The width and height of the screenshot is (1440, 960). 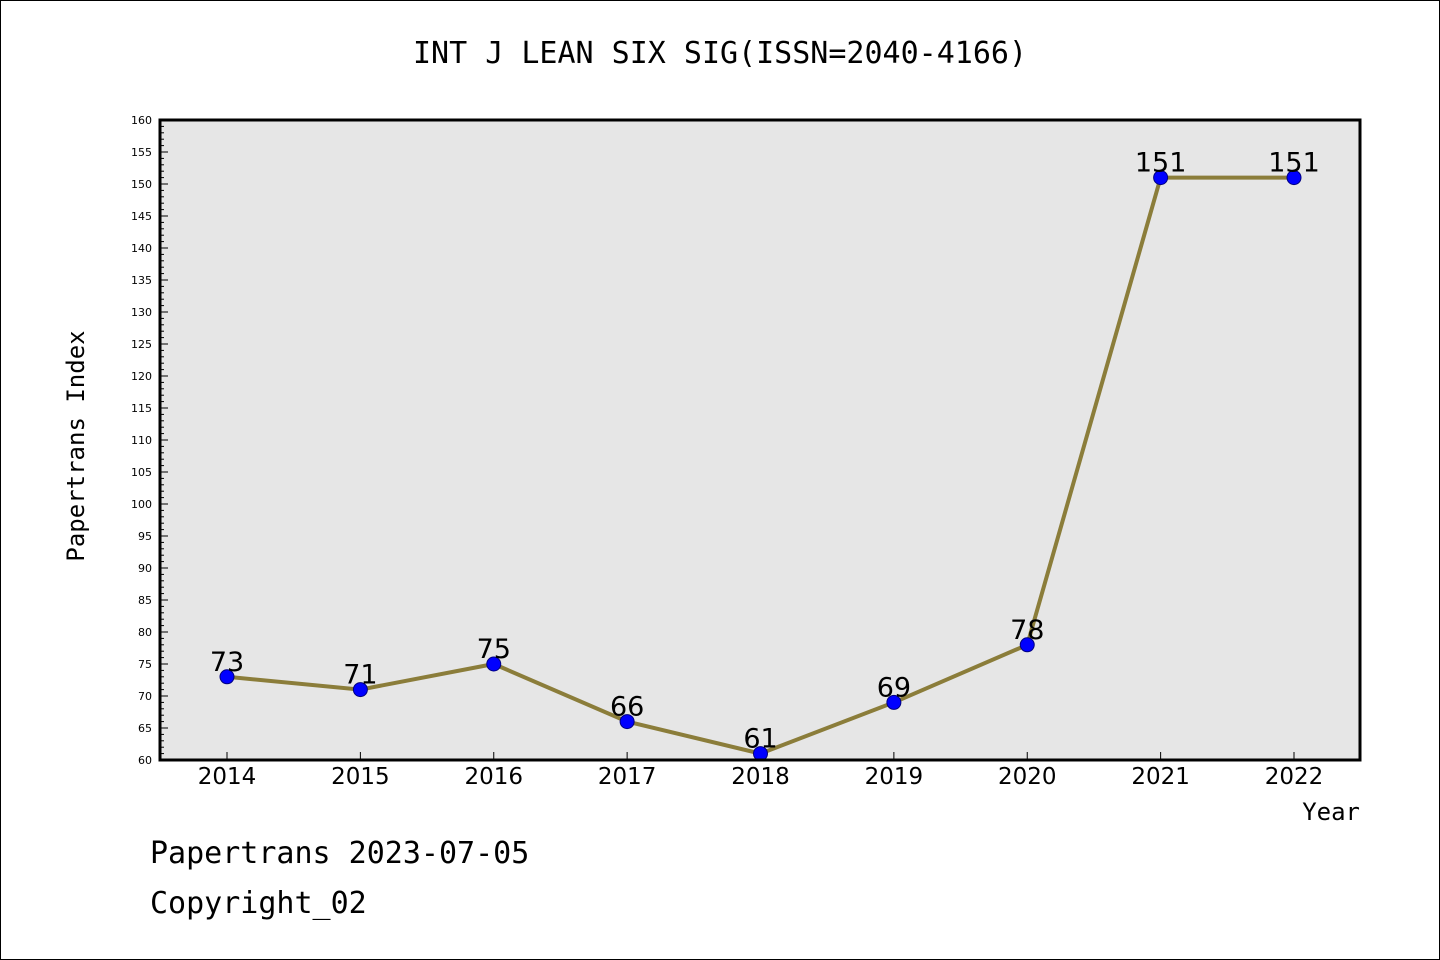 What do you see at coordinates (720, 53) in the screenshot?
I see `chart-title: INT J LEAN SIX SIG(ISSN=2040-4166)` at bounding box center [720, 53].